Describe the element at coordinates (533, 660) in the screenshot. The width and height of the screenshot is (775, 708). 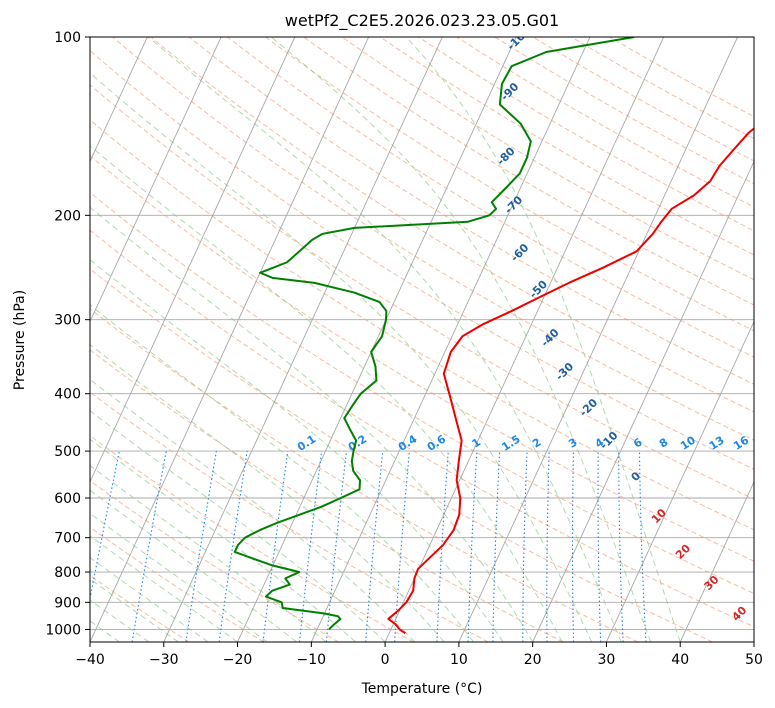
I see `x-tick-label: 20` at that location.